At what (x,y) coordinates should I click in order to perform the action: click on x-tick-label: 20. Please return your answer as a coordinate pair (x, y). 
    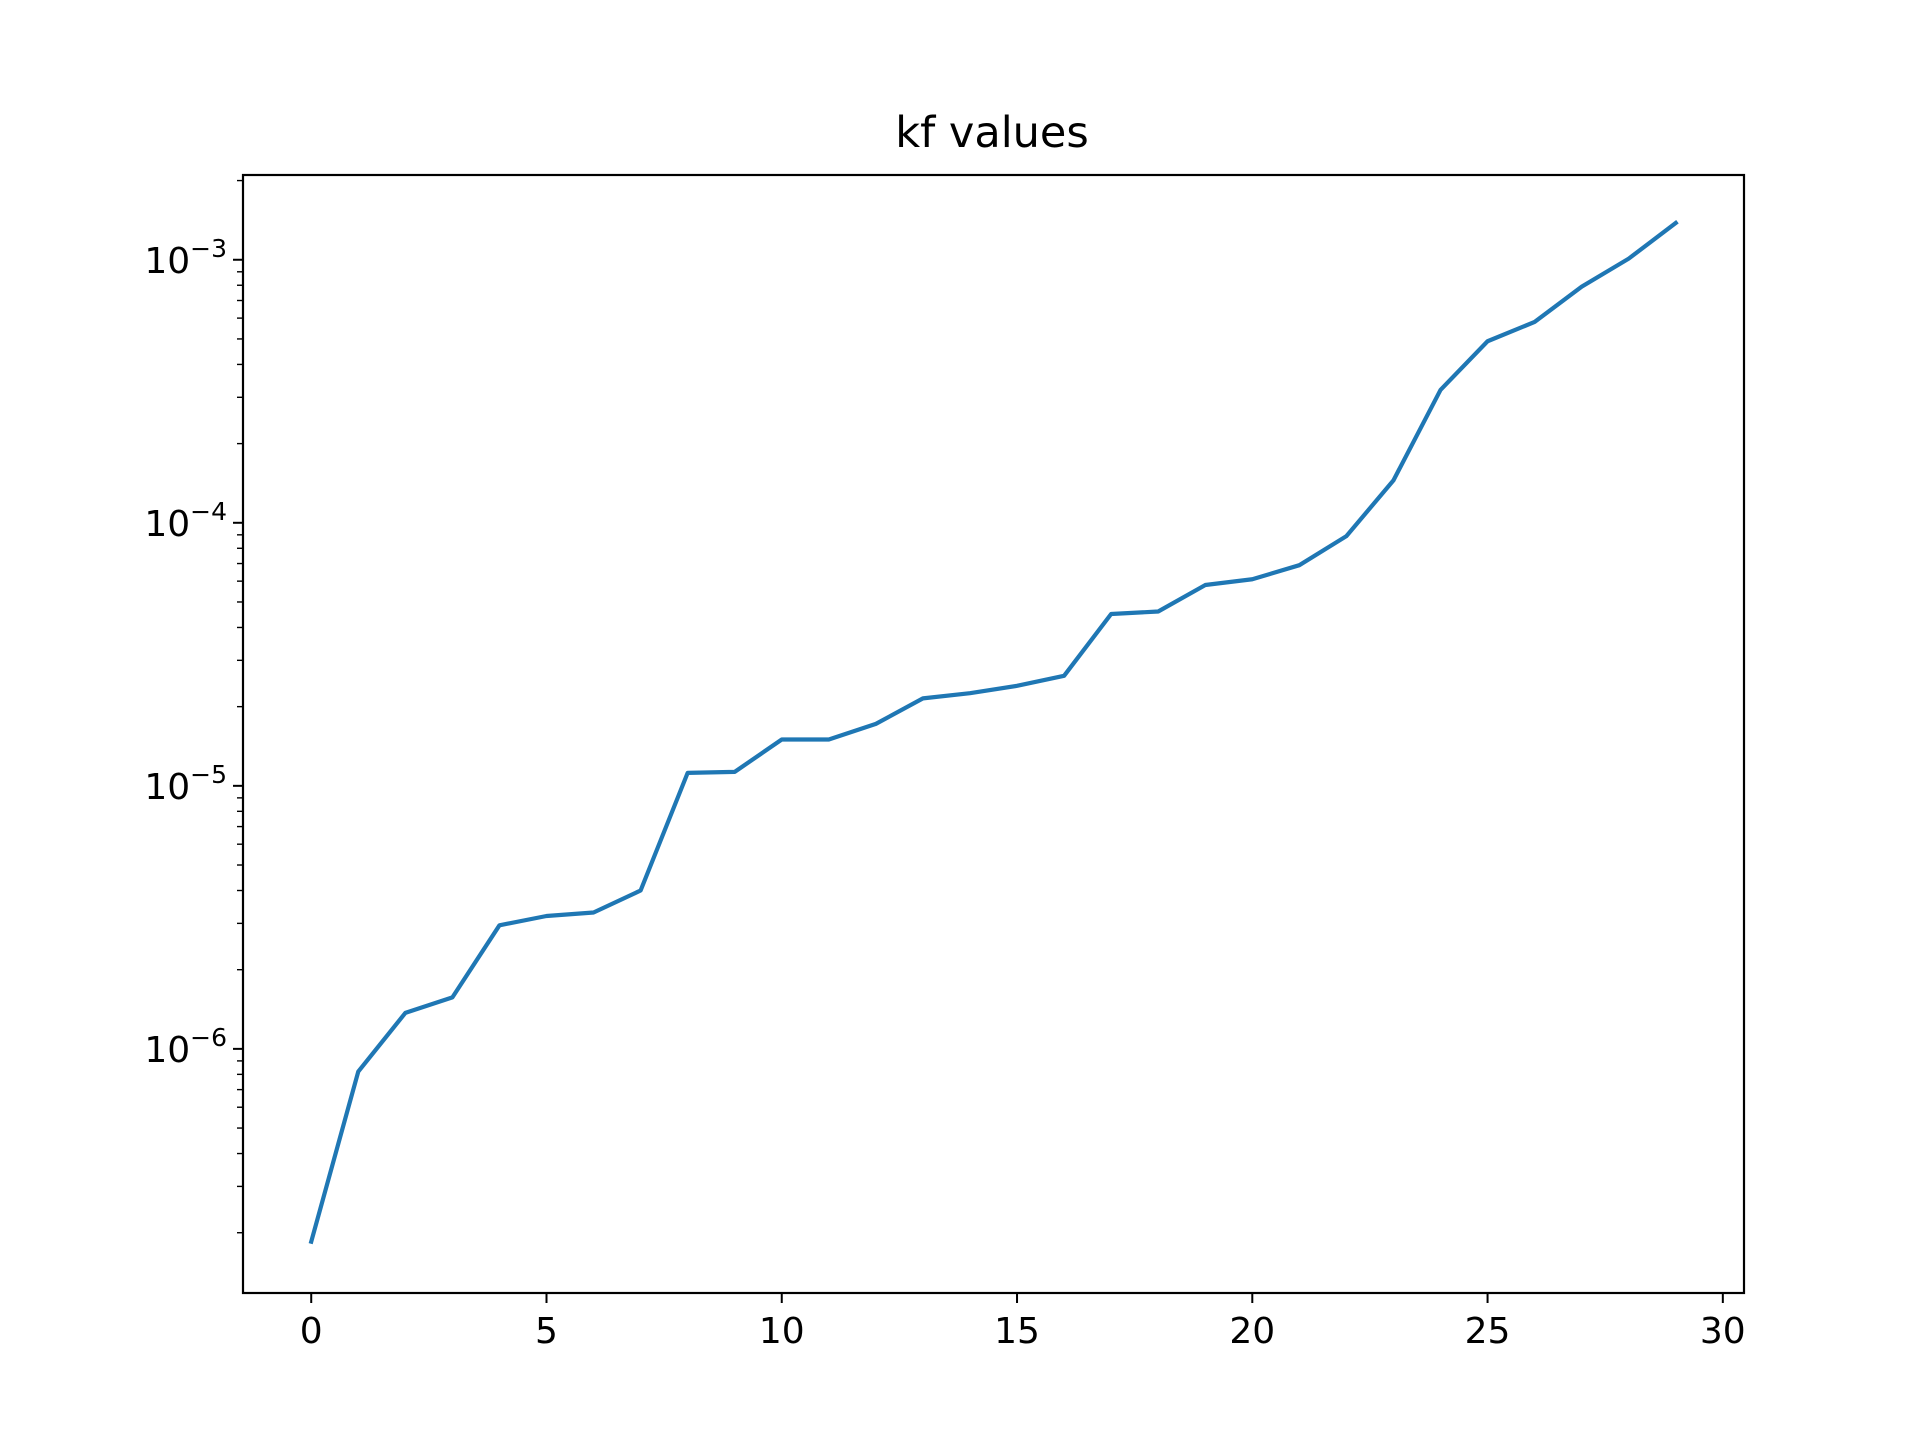
    Looking at the image, I should click on (1252, 1331).